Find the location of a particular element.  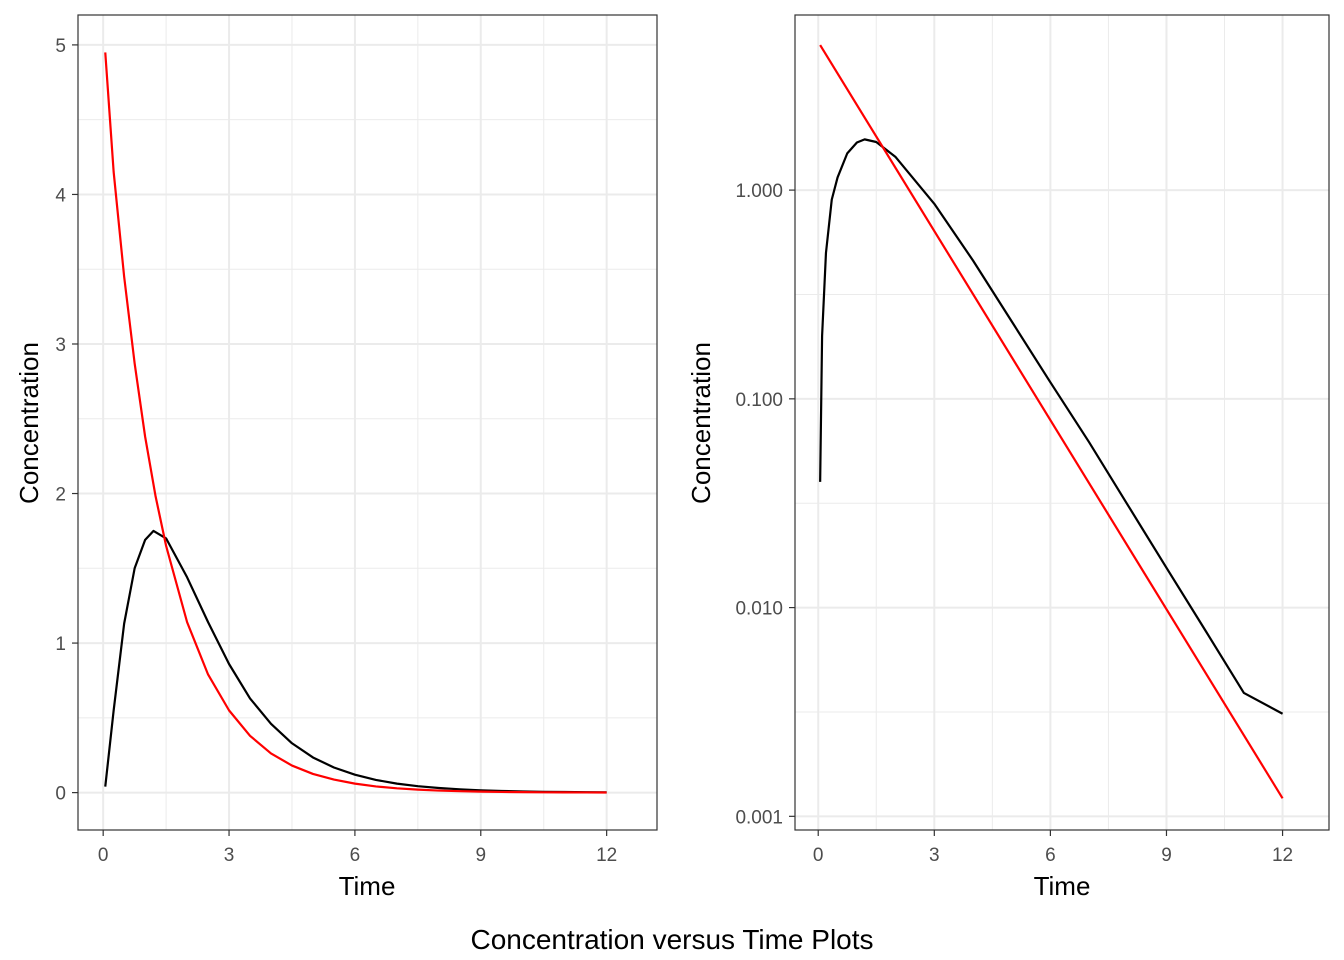

y-tick-label: 0.001 is located at coordinates (759, 817).